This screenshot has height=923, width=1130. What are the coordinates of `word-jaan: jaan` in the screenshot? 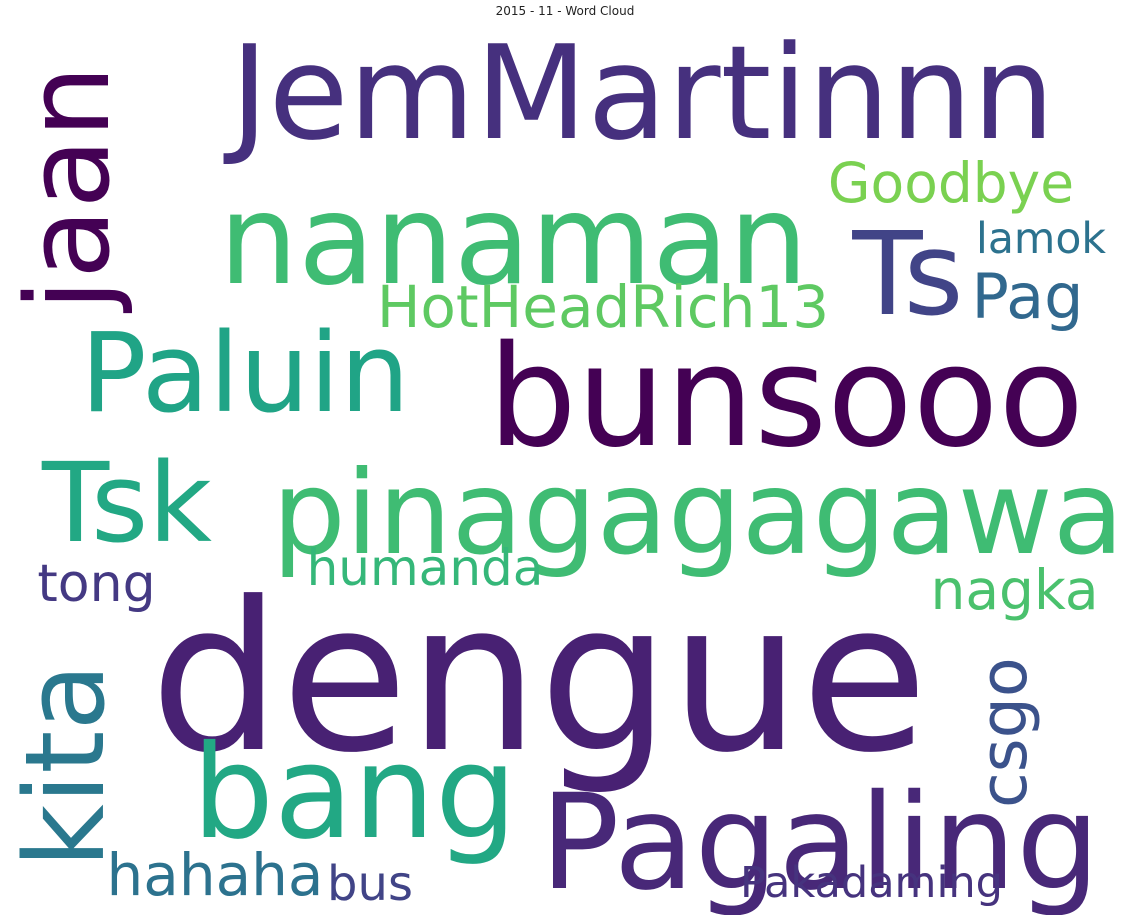 It's located at (73, 188).